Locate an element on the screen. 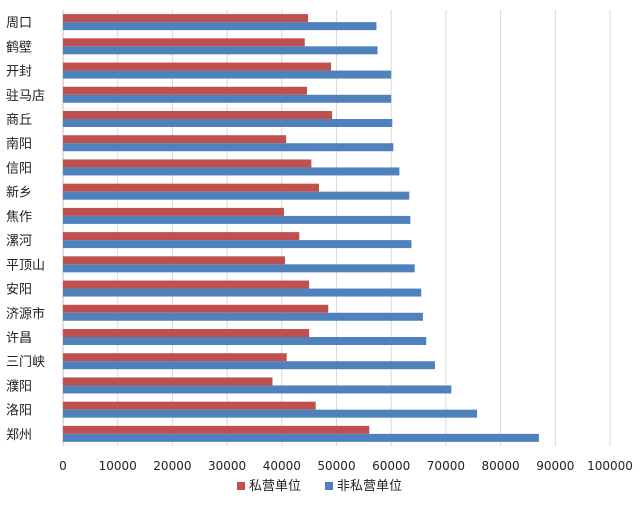 The image size is (640, 507). category-label: 周口 is located at coordinates (19, 23).